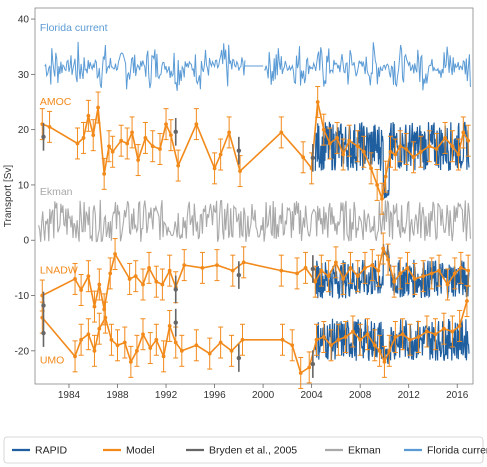  What do you see at coordinates (22, 296) in the screenshot?
I see `y-tick-label: -10` at bounding box center [22, 296].